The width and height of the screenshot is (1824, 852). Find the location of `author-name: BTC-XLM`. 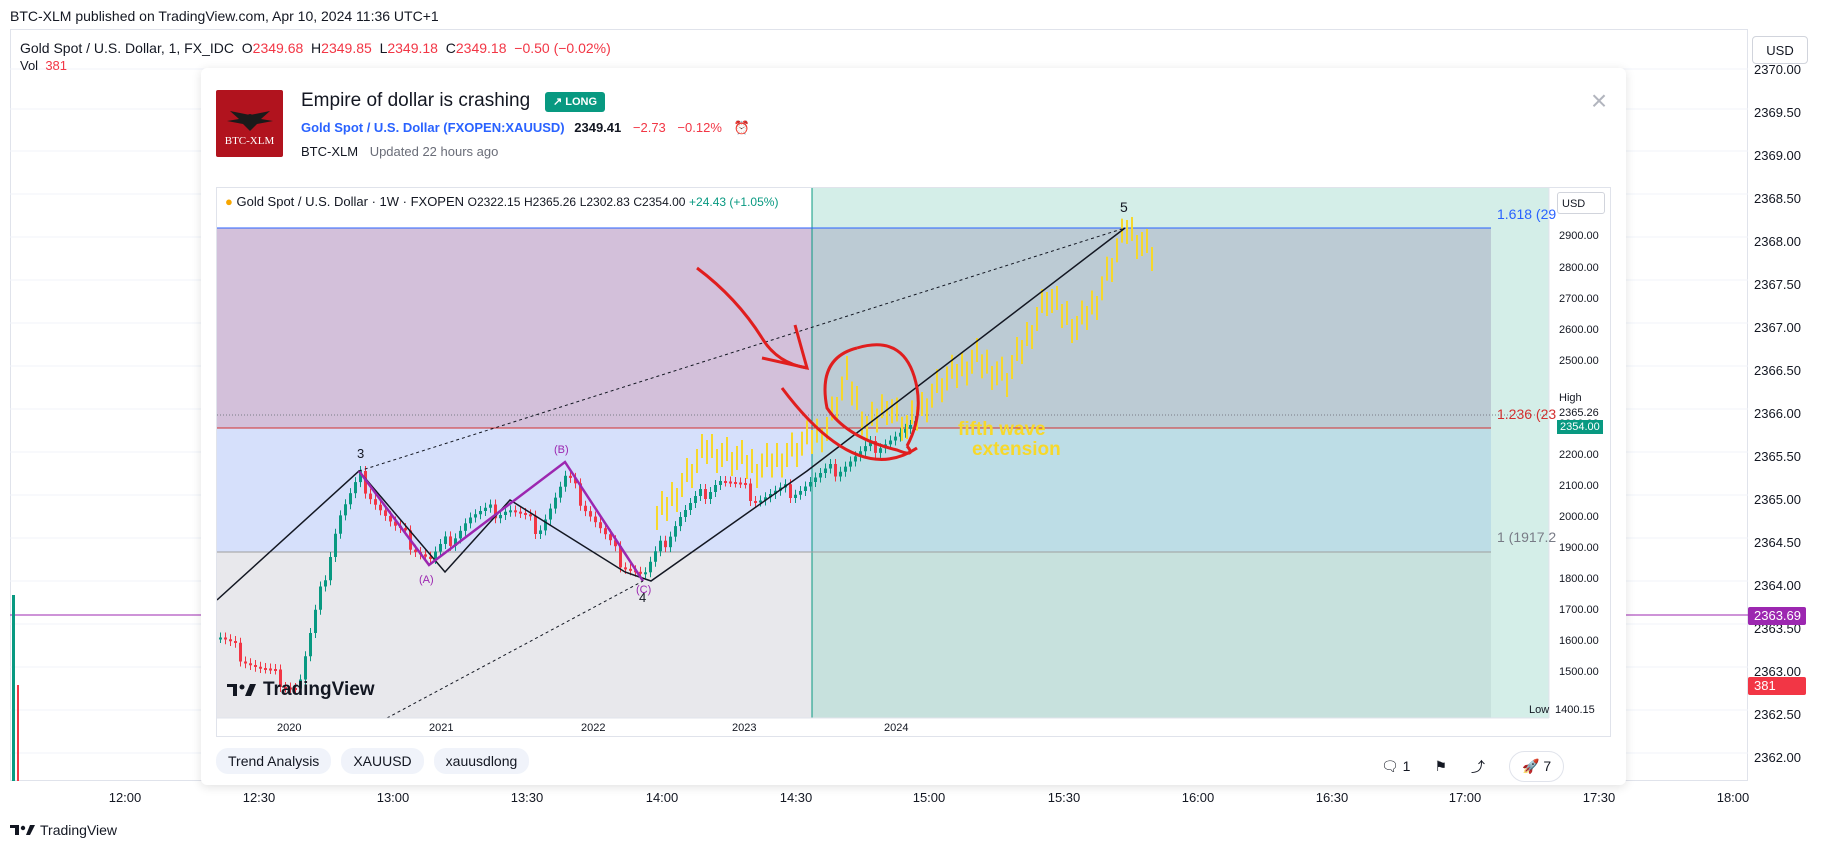

author-name: BTC-XLM is located at coordinates (330, 151).